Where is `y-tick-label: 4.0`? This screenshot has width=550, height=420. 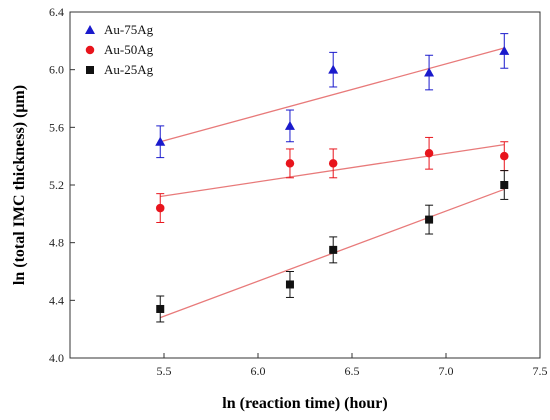 y-tick-label: 4.0 is located at coordinates (56, 358).